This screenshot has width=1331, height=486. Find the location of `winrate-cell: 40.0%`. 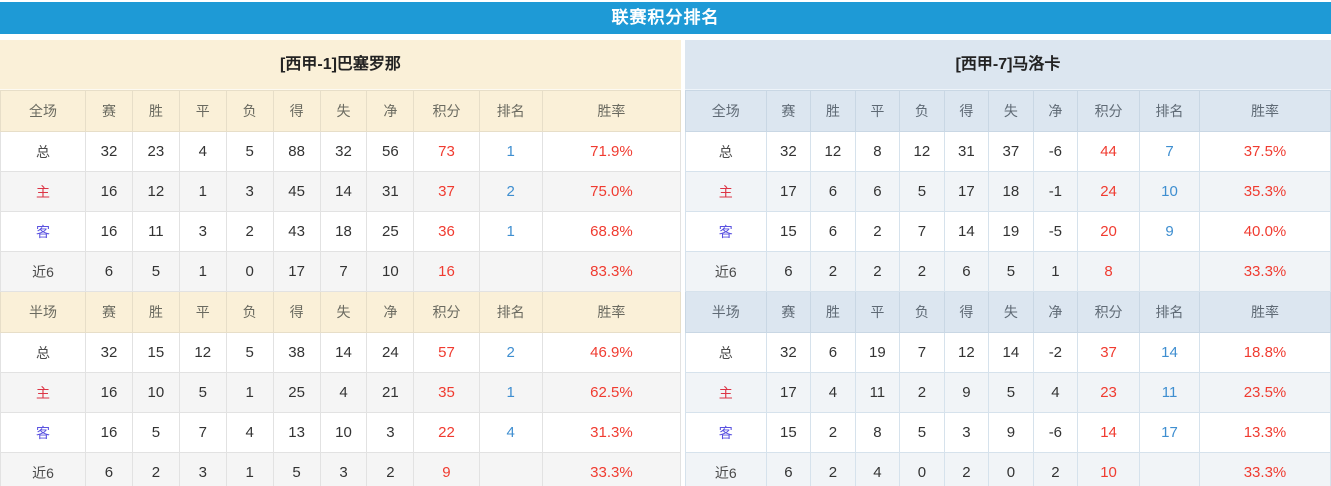

winrate-cell: 40.0% is located at coordinates (1265, 231).